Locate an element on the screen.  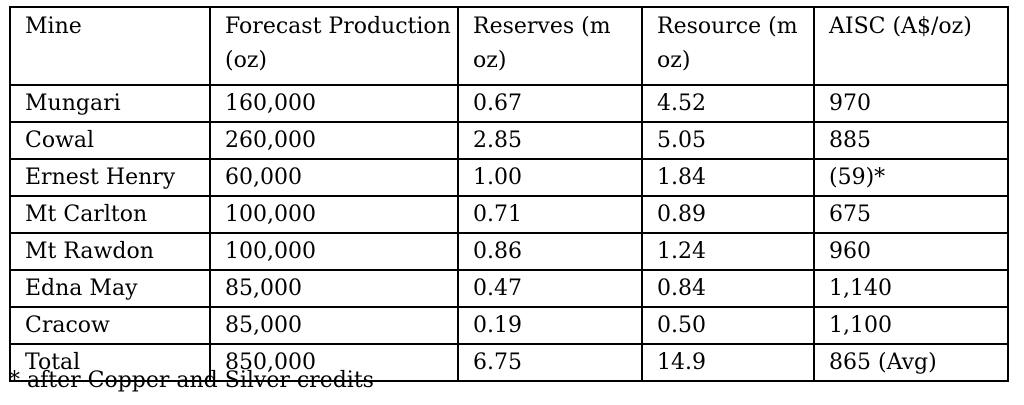
forecast-production-cell: 60,000 is located at coordinates (334, 177).